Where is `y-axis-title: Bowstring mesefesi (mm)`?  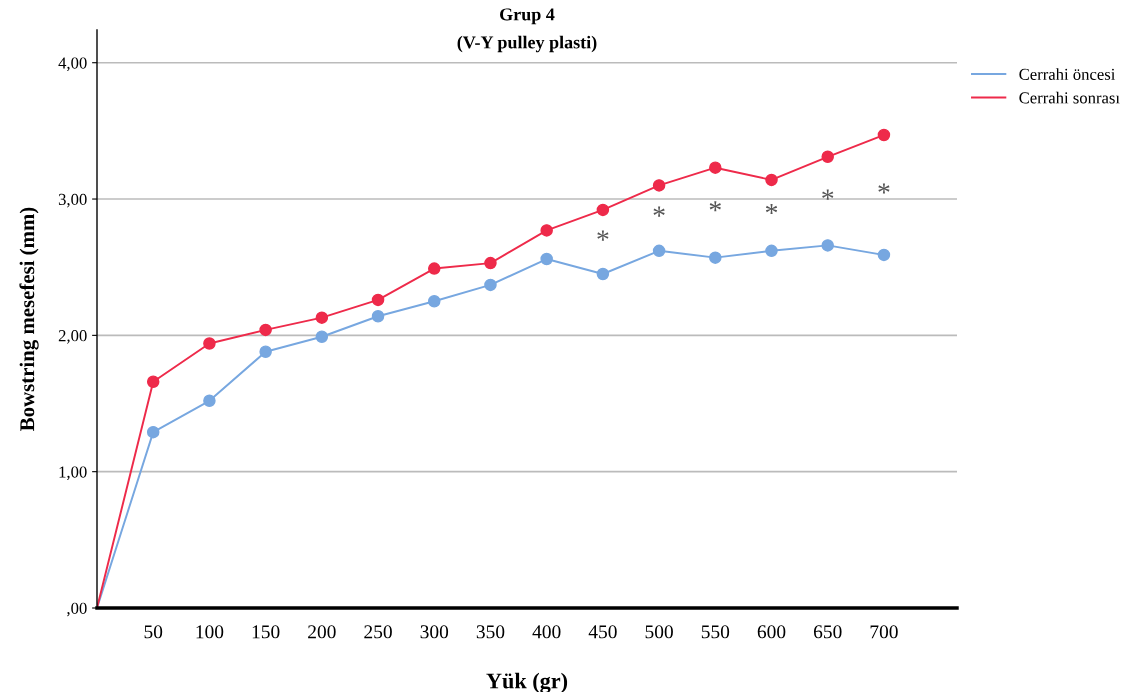 y-axis-title: Bowstring mesefesi (mm) is located at coordinates (29, 319).